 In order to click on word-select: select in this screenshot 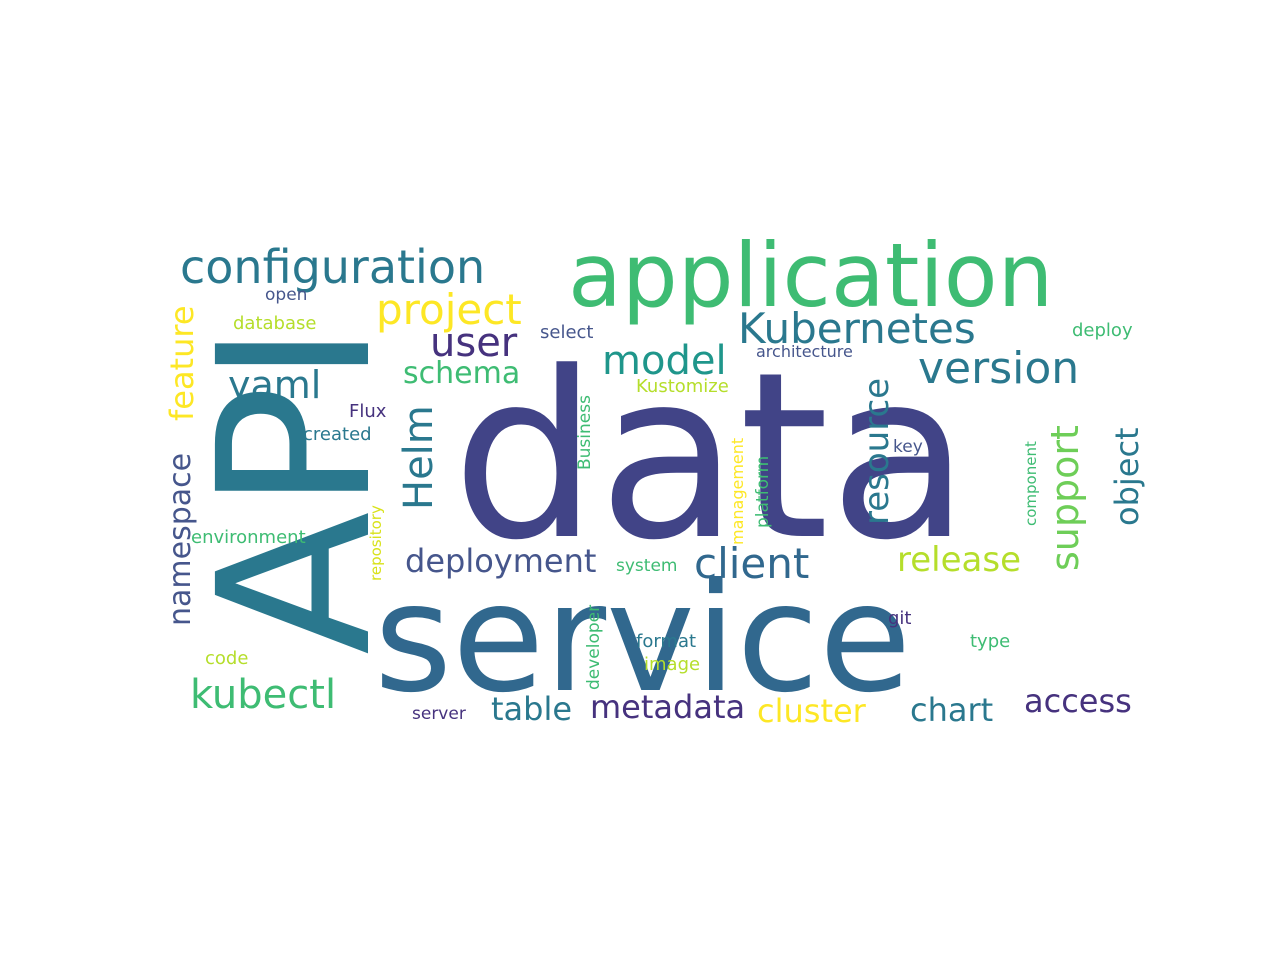, I will do `click(566, 332)`.